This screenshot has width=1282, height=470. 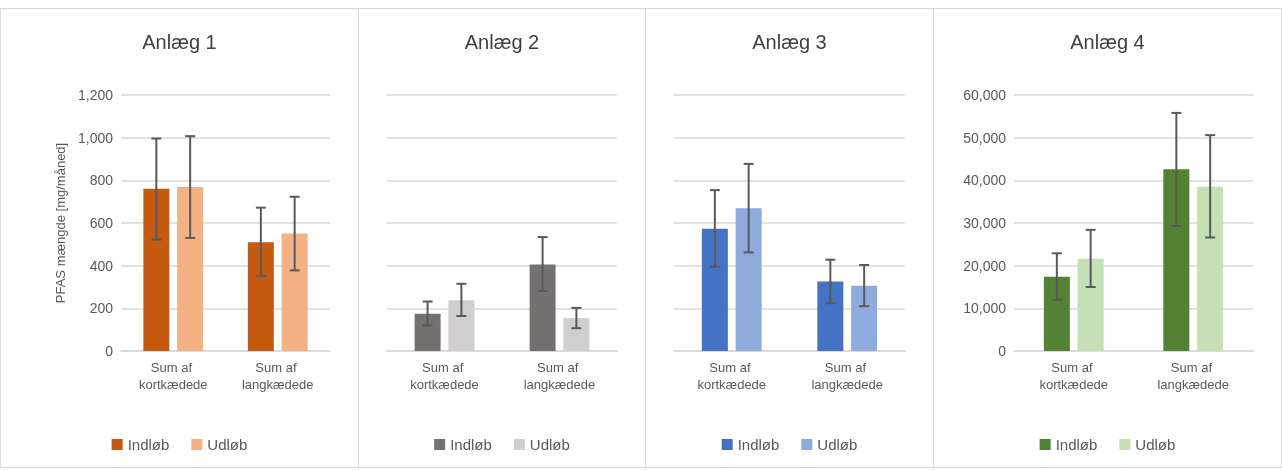 I want to click on y-tick-label: 50,000, so click(x=985, y=137).